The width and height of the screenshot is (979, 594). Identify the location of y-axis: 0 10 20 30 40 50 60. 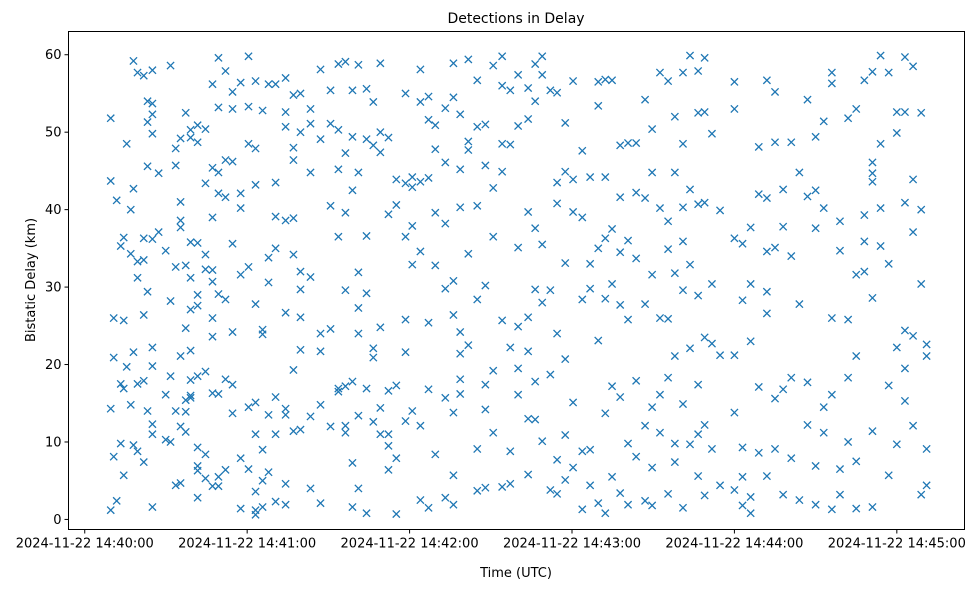
(57, 288).